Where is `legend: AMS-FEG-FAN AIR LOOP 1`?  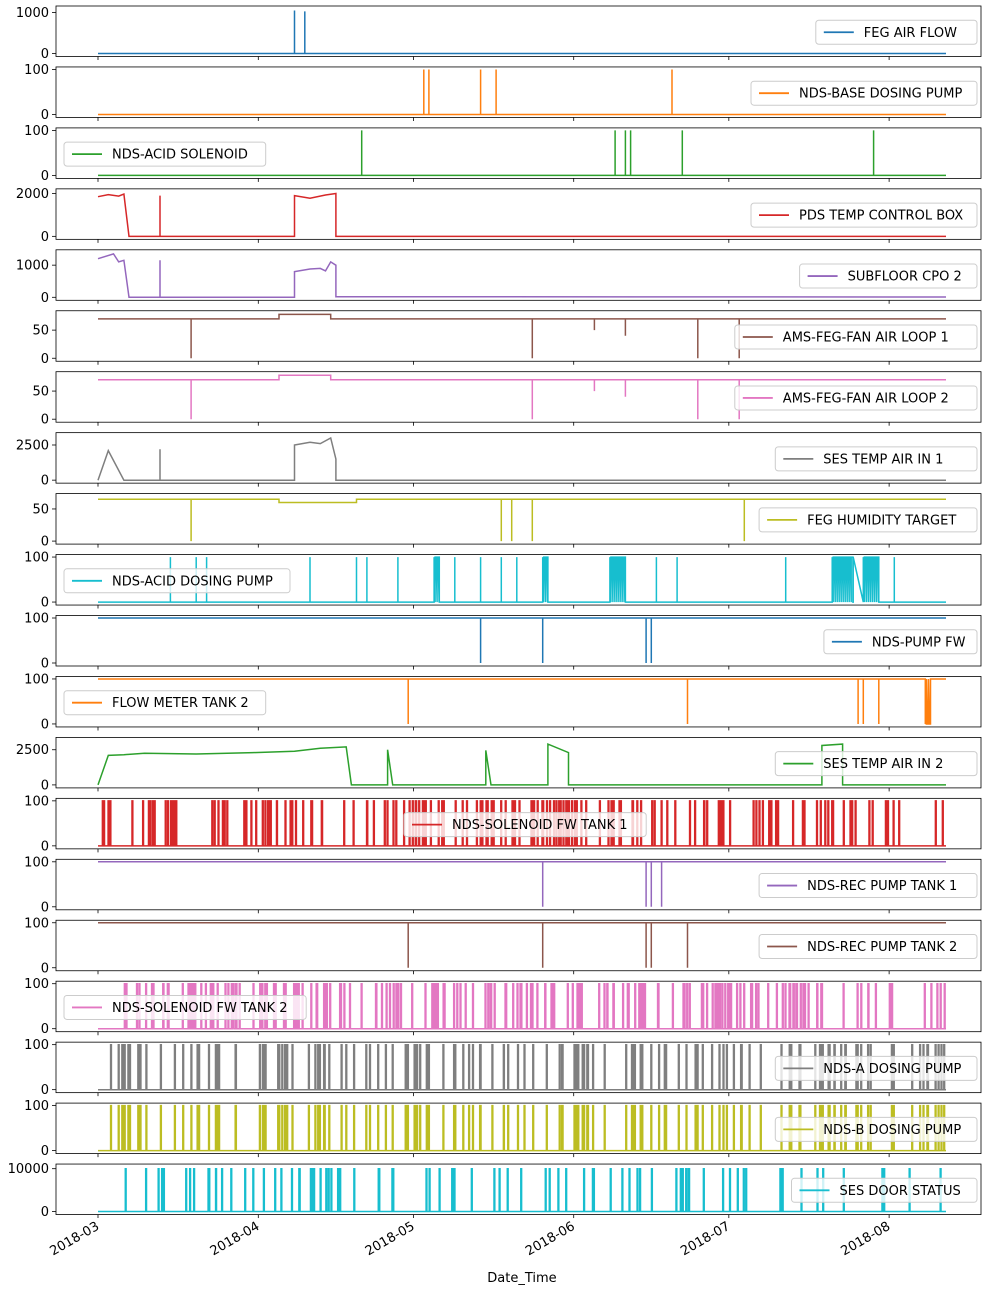 legend: AMS-FEG-FAN AIR LOOP 1 is located at coordinates (856, 337).